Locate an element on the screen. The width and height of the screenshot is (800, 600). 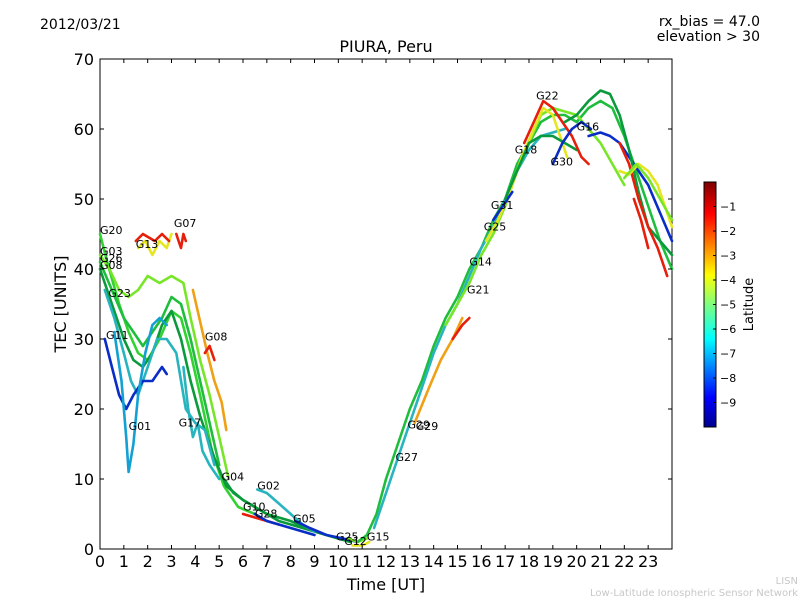
x-tick-label: 17 is located at coordinates (505, 561).